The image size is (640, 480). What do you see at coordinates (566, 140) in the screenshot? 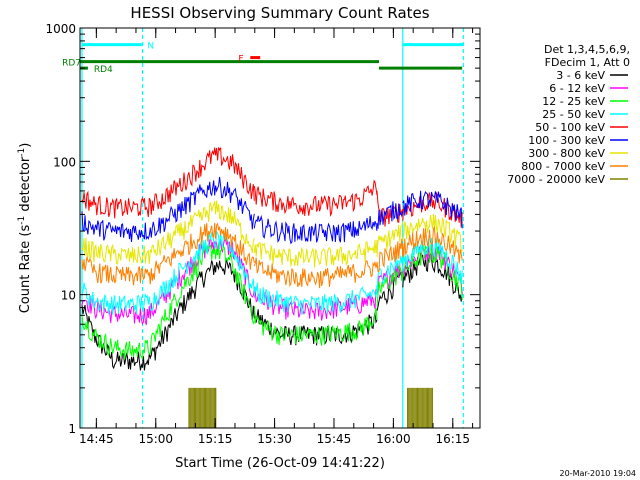
I see `legend-entry-label: 100 - 300 keV` at bounding box center [566, 140].